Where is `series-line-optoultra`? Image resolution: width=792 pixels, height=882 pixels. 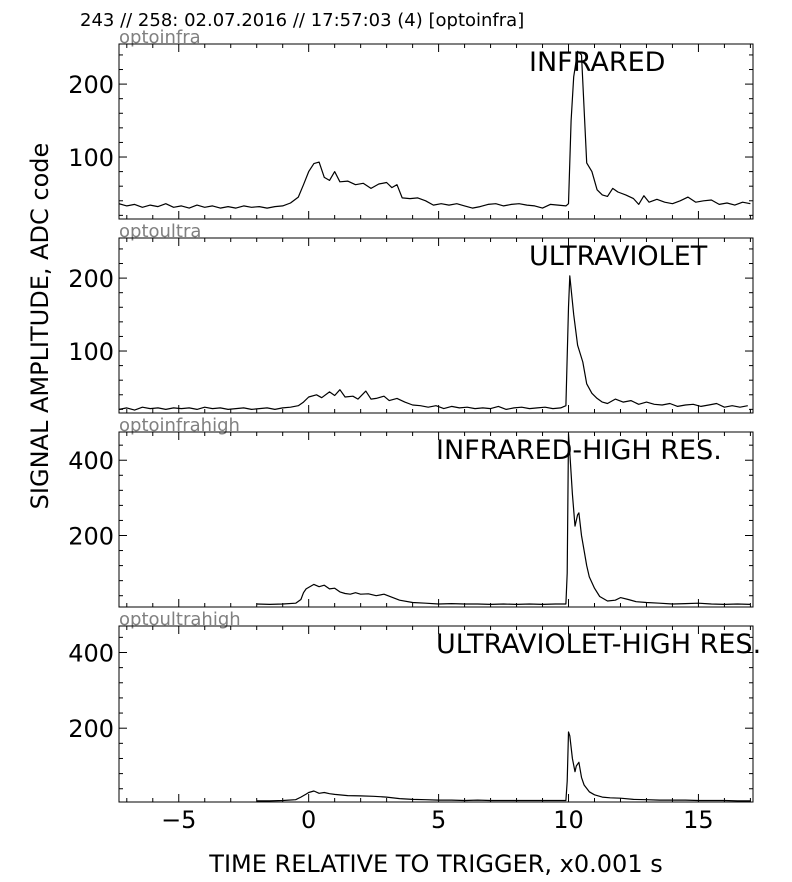 series-line-optoultra is located at coordinates (433, 343).